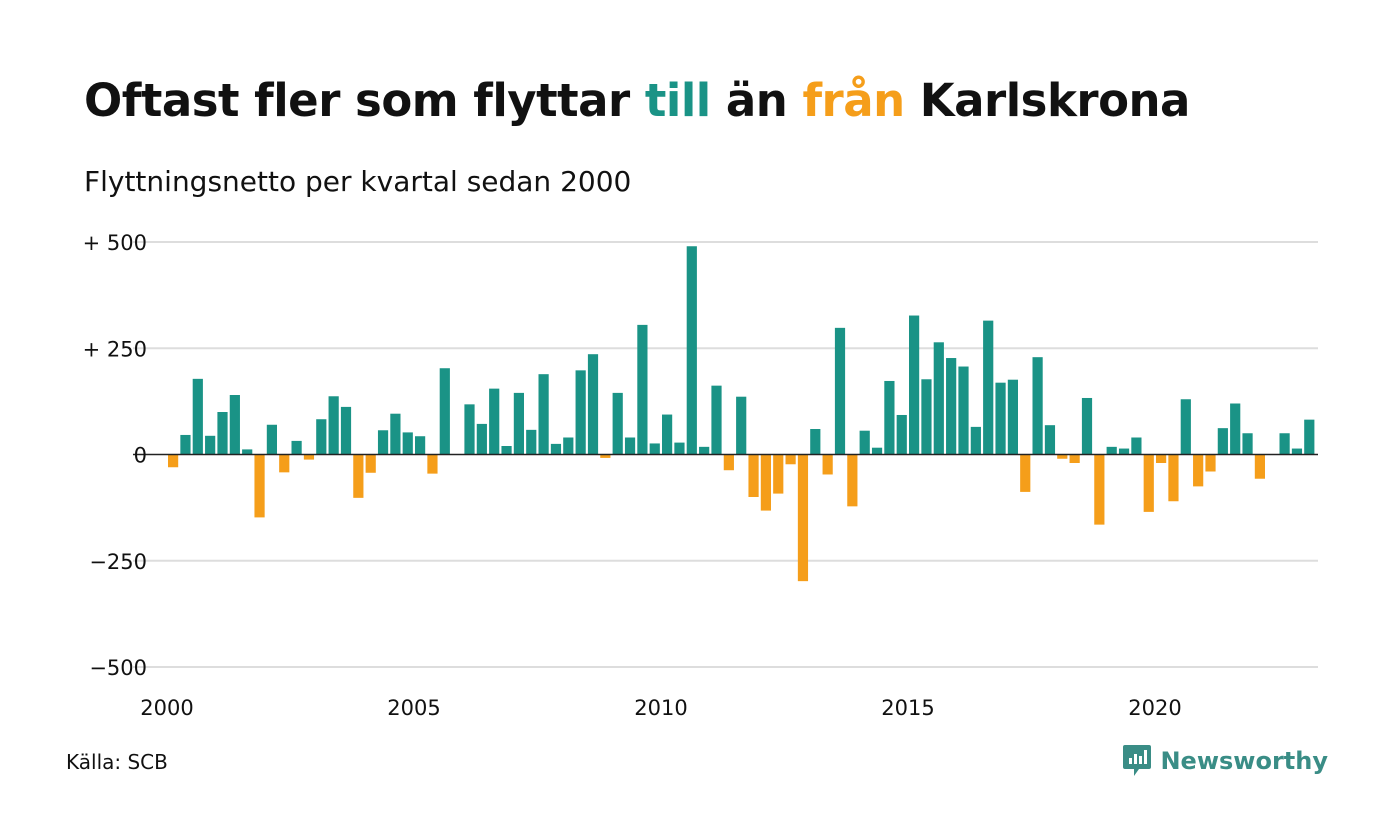 This screenshot has height=840, width=1400. Describe the element at coordinates (907, 708) in the screenshot. I see `x-tick-label: 2015` at that location.